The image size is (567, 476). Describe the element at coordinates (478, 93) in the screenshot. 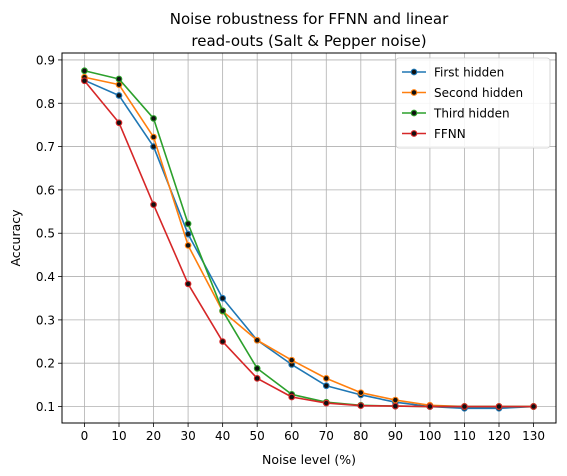

I see `legend-label: Second hidden` at that location.